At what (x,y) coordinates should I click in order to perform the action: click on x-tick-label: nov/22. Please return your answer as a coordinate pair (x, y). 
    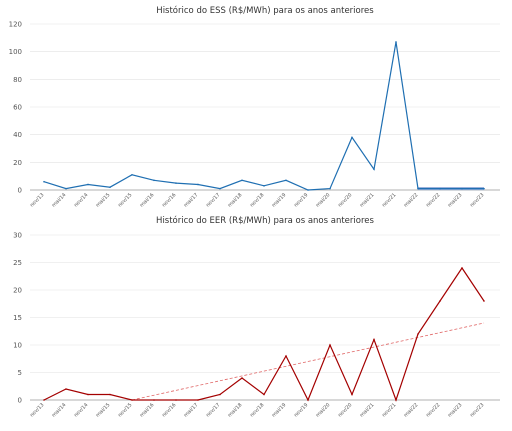
    Looking at the image, I should click on (433, 200).